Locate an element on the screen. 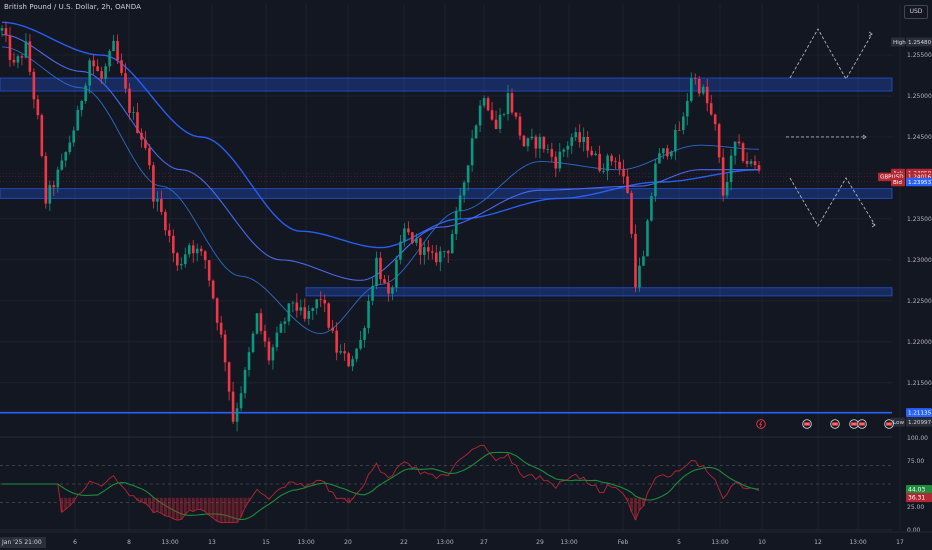 This screenshot has width=932, height=550. rsi-tick-label: 25.00 is located at coordinates (915, 507).